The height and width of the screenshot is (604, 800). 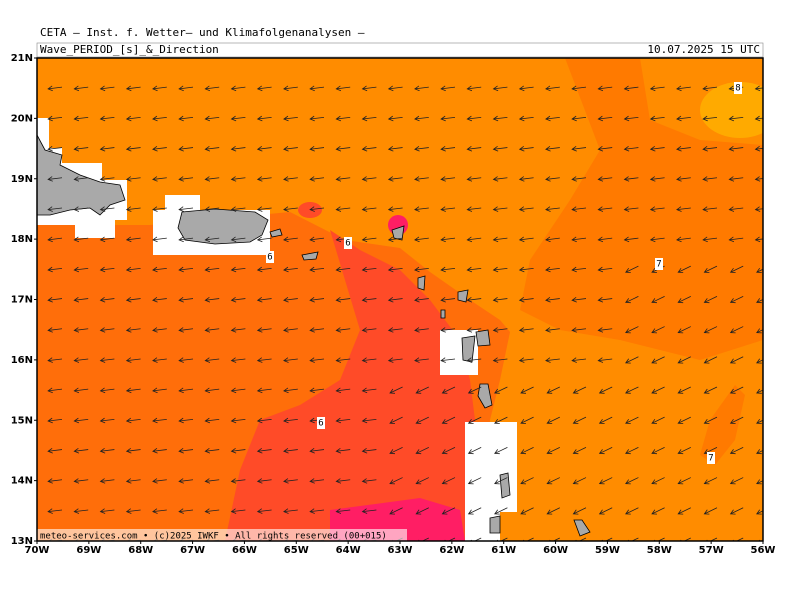 I want to click on lat-label: 16N, so click(x=22, y=360).